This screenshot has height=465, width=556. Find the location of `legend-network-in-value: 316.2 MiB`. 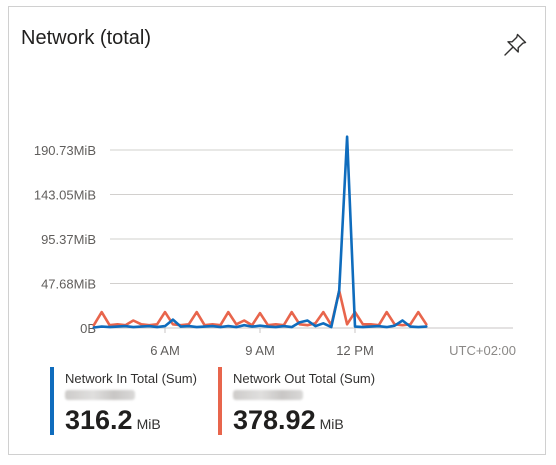

legend-network-in-value: 316.2 MiB is located at coordinates (113, 420).